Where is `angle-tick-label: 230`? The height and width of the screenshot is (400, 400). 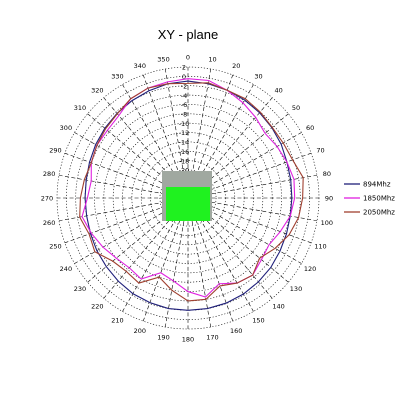
angle-tick-label: 230 is located at coordinates (80, 289).